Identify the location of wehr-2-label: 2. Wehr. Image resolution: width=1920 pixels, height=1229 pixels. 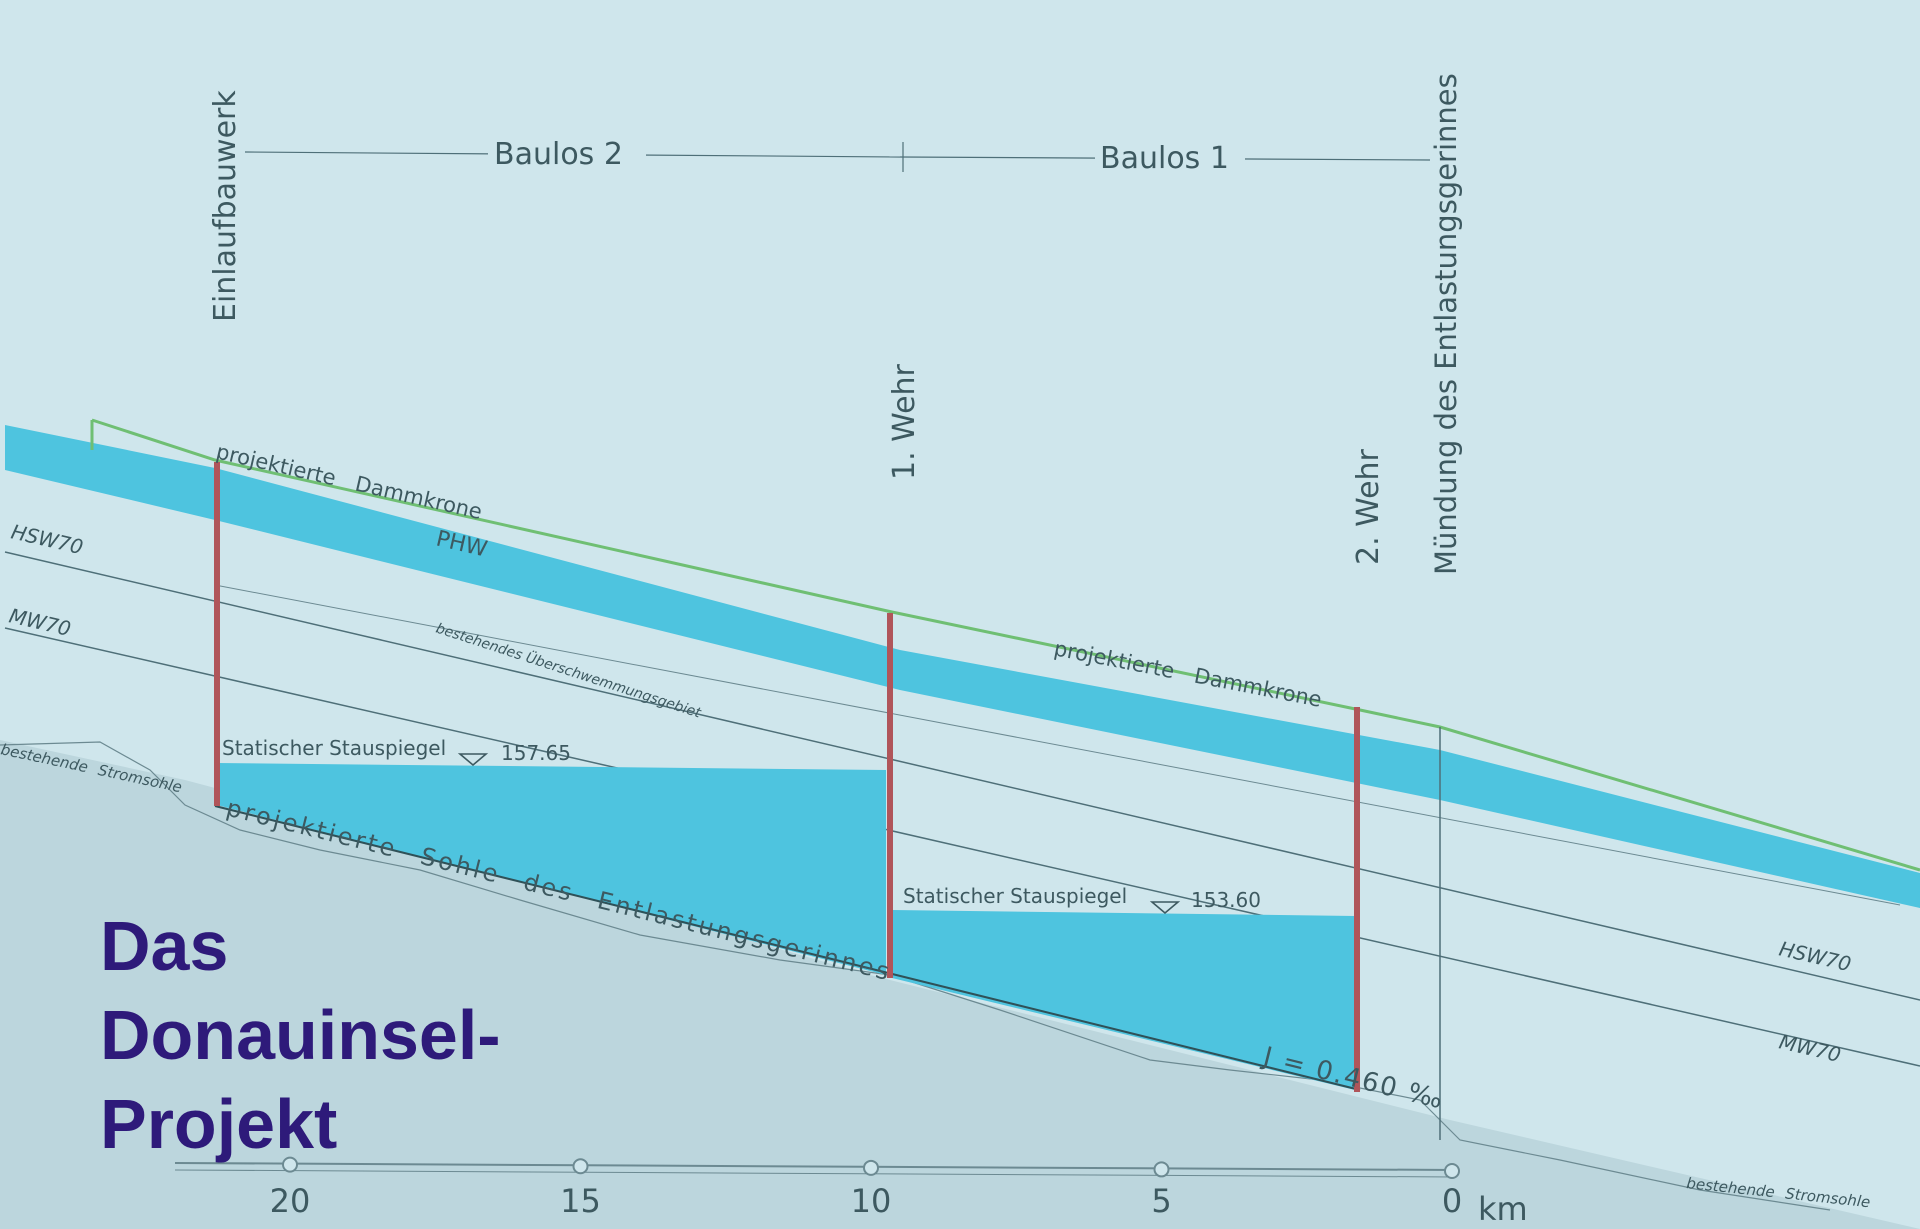
(1368, 506).